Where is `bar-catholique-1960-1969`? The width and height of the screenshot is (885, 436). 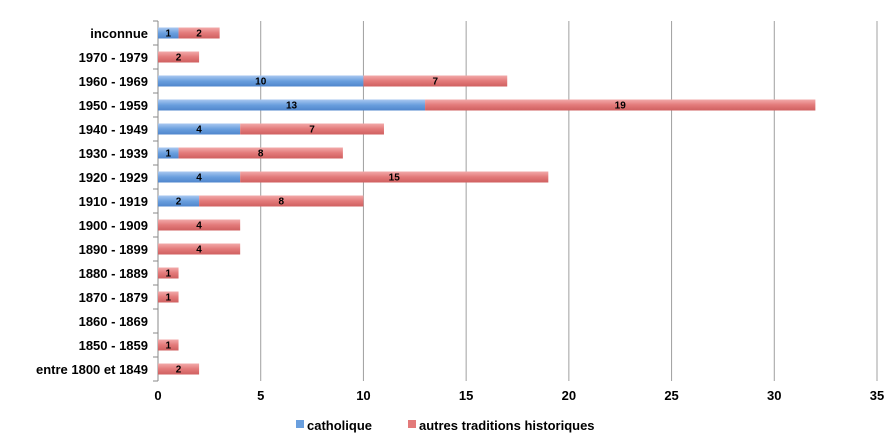 bar-catholique-1960-1969 is located at coordinates (261, 81).